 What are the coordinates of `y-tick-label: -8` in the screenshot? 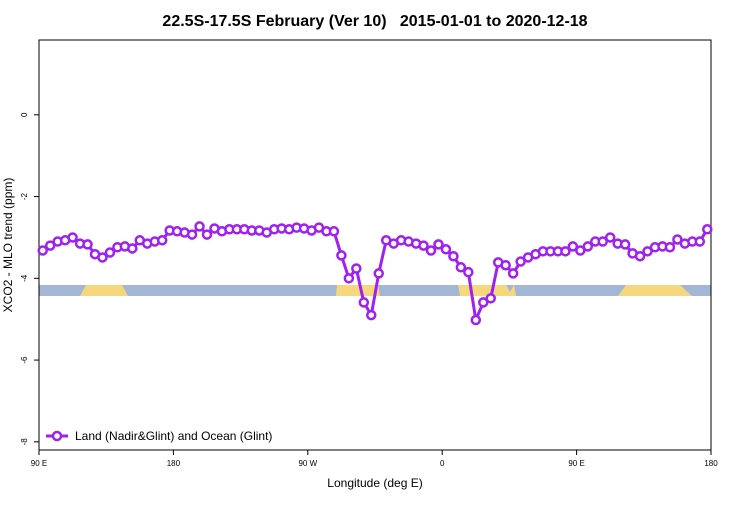 It's located at (24, 442).